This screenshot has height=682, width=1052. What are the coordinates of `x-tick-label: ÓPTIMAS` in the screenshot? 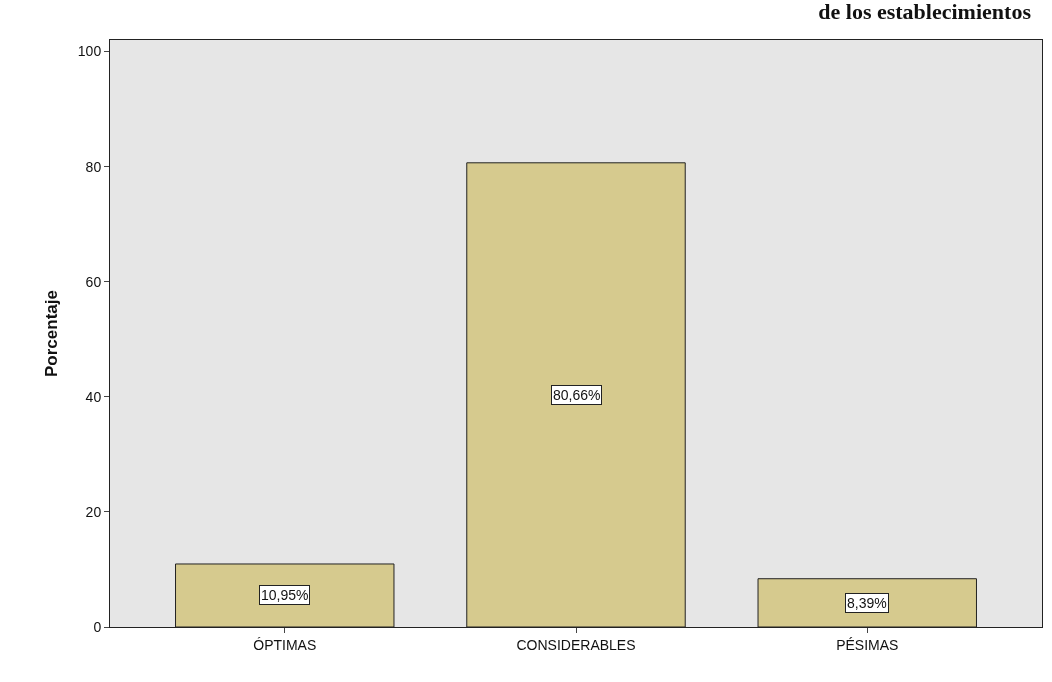 It's located at (285, 644).